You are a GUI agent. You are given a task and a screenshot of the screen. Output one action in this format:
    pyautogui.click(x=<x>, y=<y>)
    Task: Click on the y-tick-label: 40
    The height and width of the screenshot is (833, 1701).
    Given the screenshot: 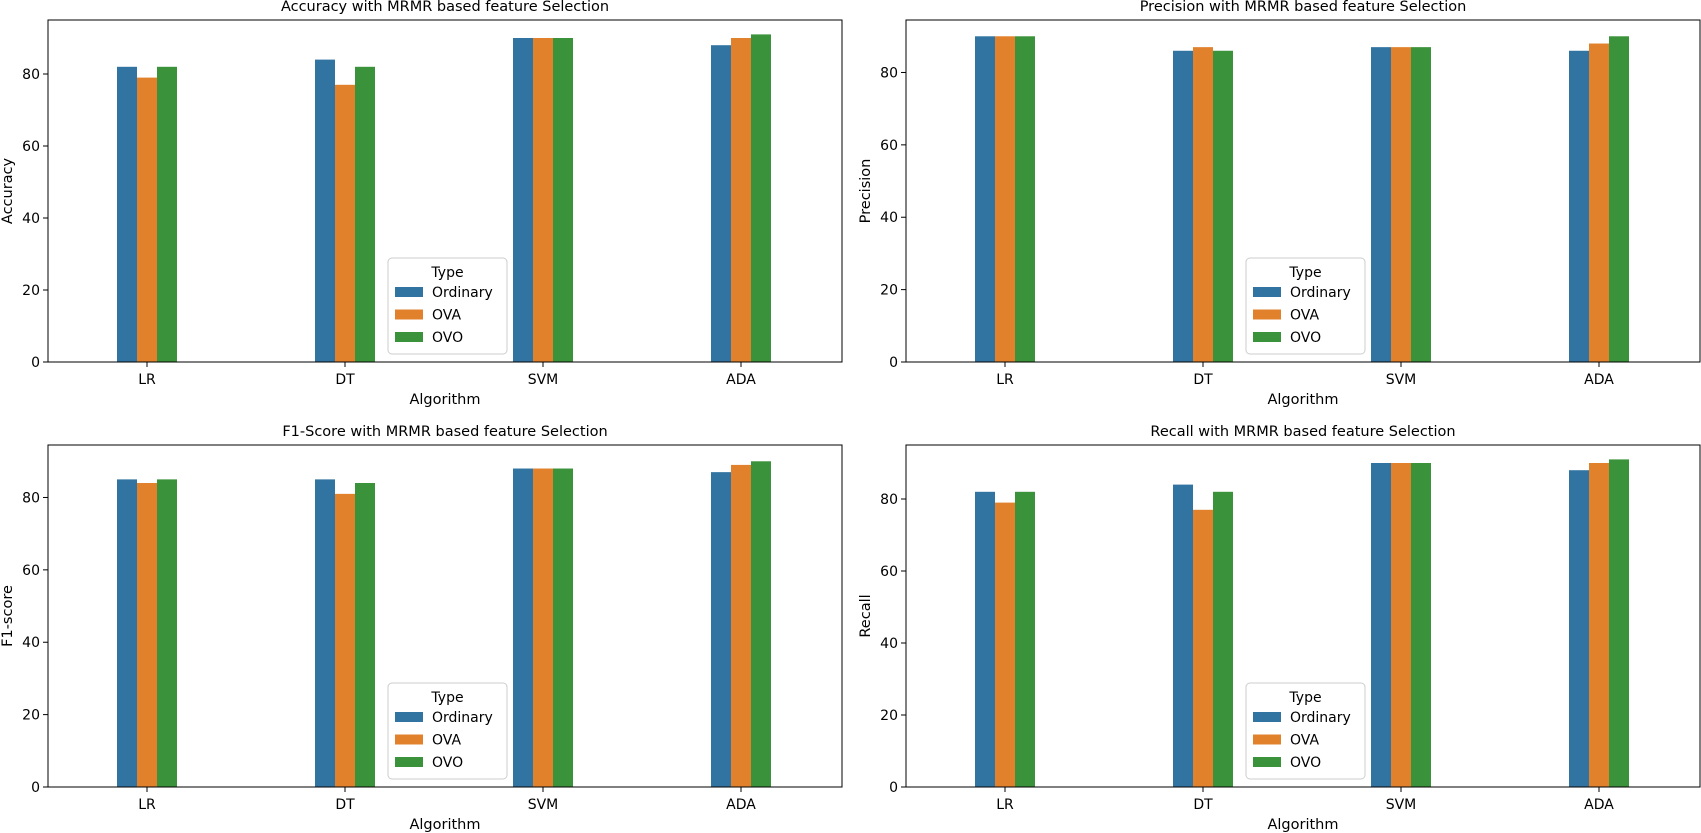 What is the action you would take?
    pyautogui.click(x=889, y=218)
    